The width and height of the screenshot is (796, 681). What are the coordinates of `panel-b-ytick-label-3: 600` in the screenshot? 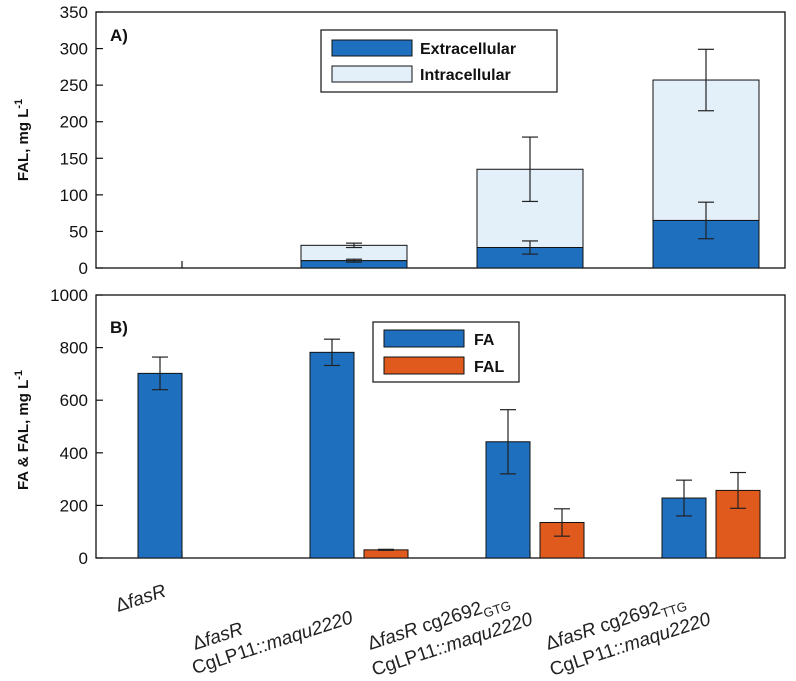 It's located at (74, 400).